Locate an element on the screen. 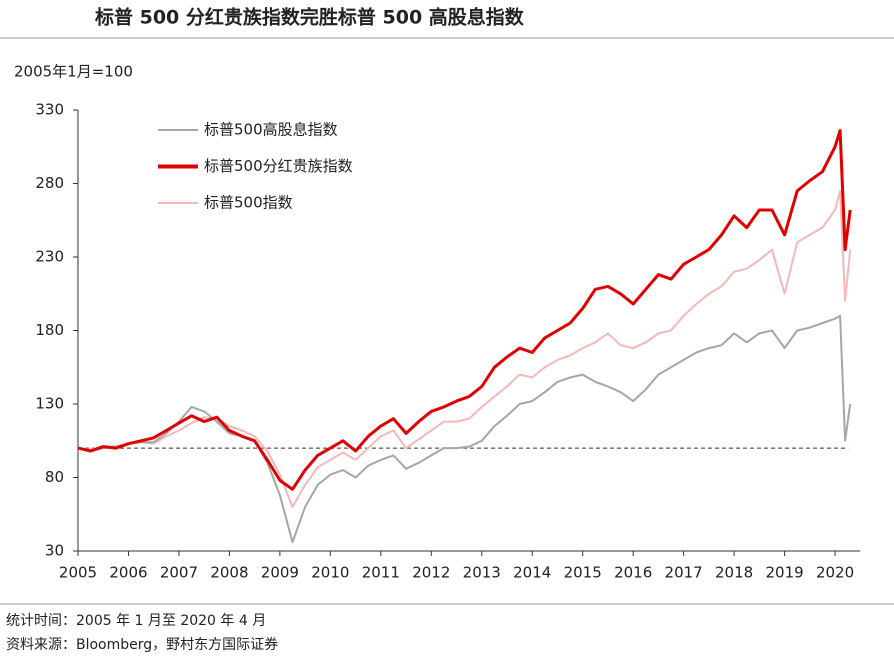 This screenshot has height=660, width=894. legend-label: 标普500分红贵族指数 is located at coordinates (278, 166).